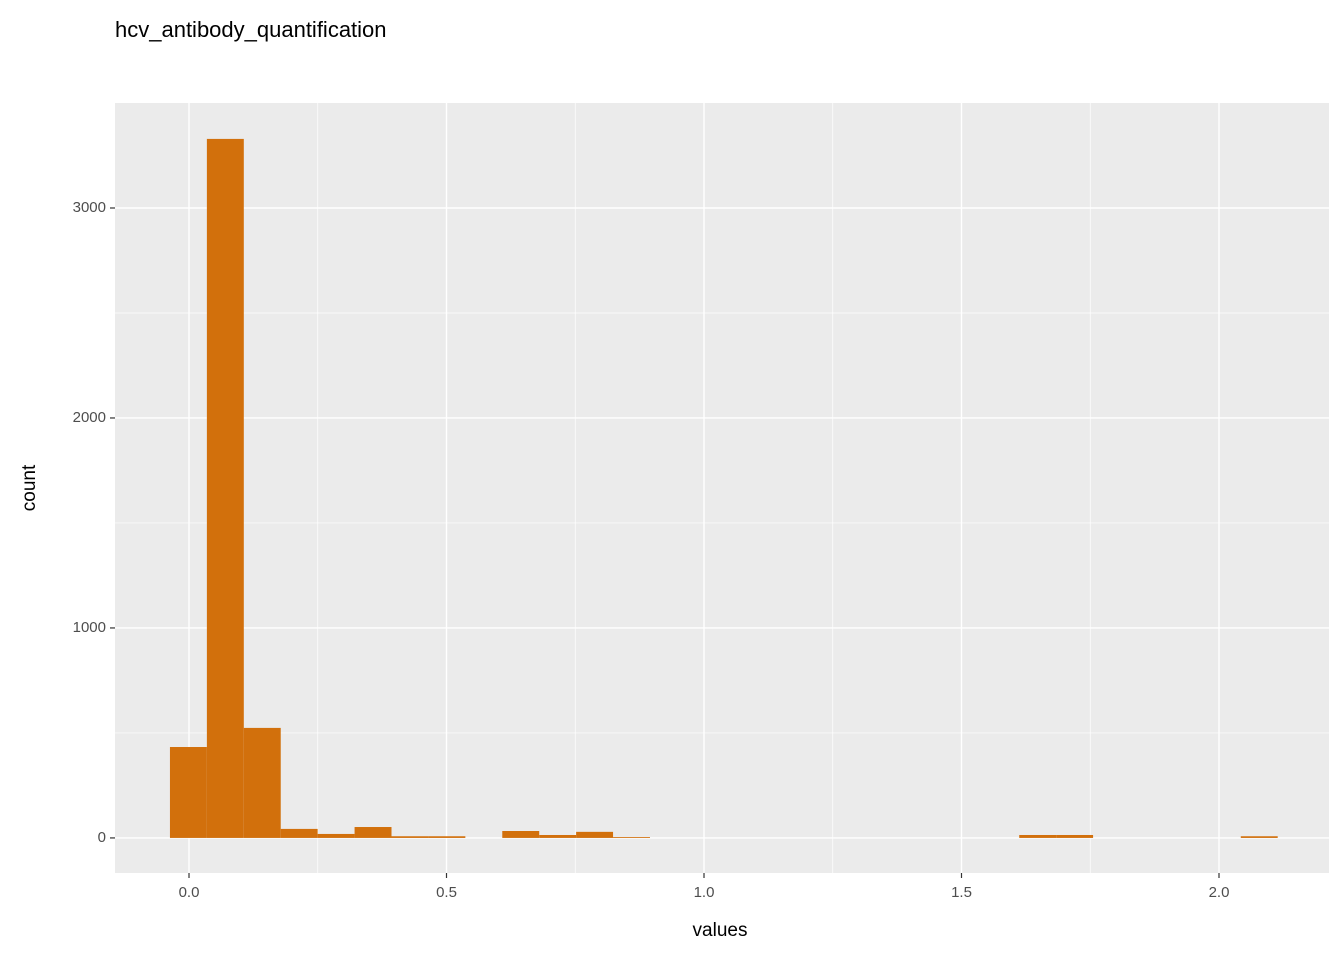  Describe the element at coordinates (89, 417) in the screenshot. I see `y-tick-label: 2000` at that location.